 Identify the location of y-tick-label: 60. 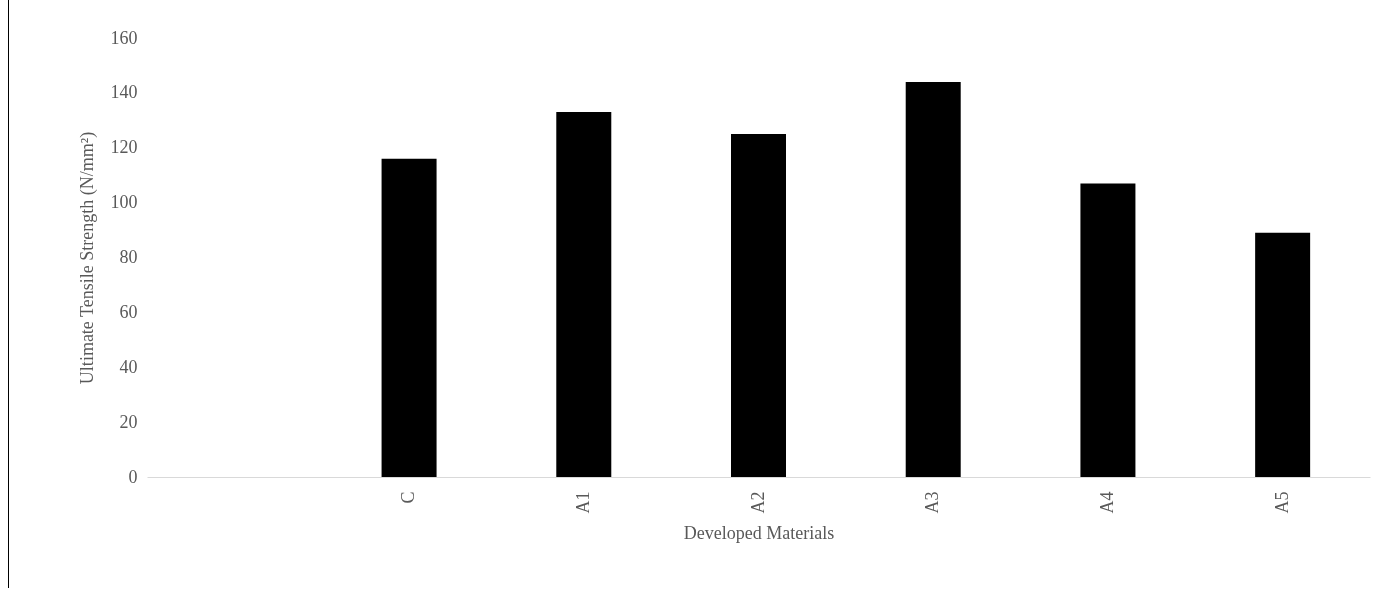
(128, 311).